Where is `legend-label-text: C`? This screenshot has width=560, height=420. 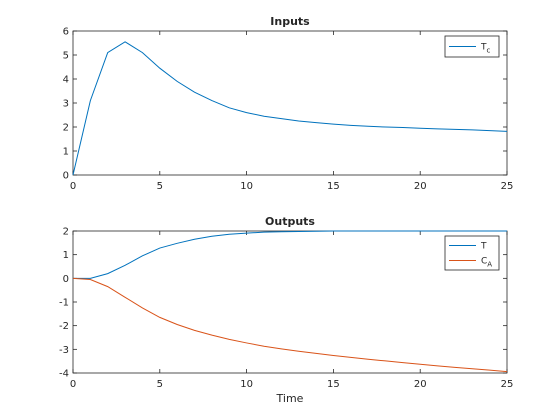
legend-label-text: C is located at coordinates (484, 262).